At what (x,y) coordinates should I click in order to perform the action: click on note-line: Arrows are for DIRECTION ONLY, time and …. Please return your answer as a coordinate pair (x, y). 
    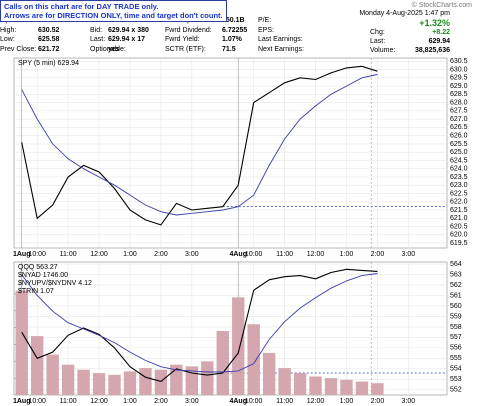
    Looking at the image, I should click on (113, 15).